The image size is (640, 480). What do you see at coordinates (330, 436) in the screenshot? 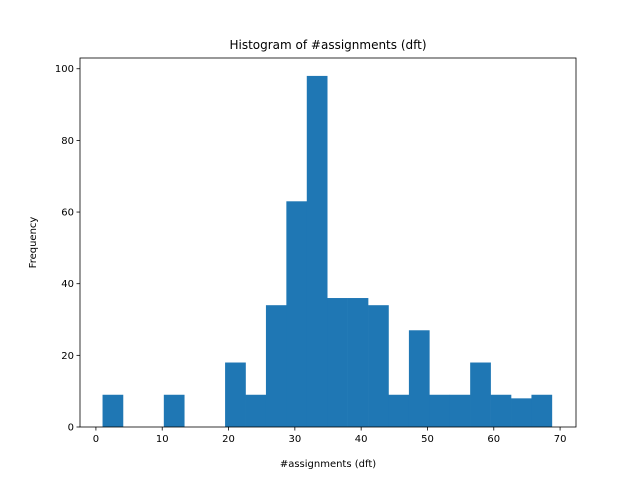
I see `x-axis-ticks: 0 10 20 30 40 50 60 70` at bounding box center [330, 436].